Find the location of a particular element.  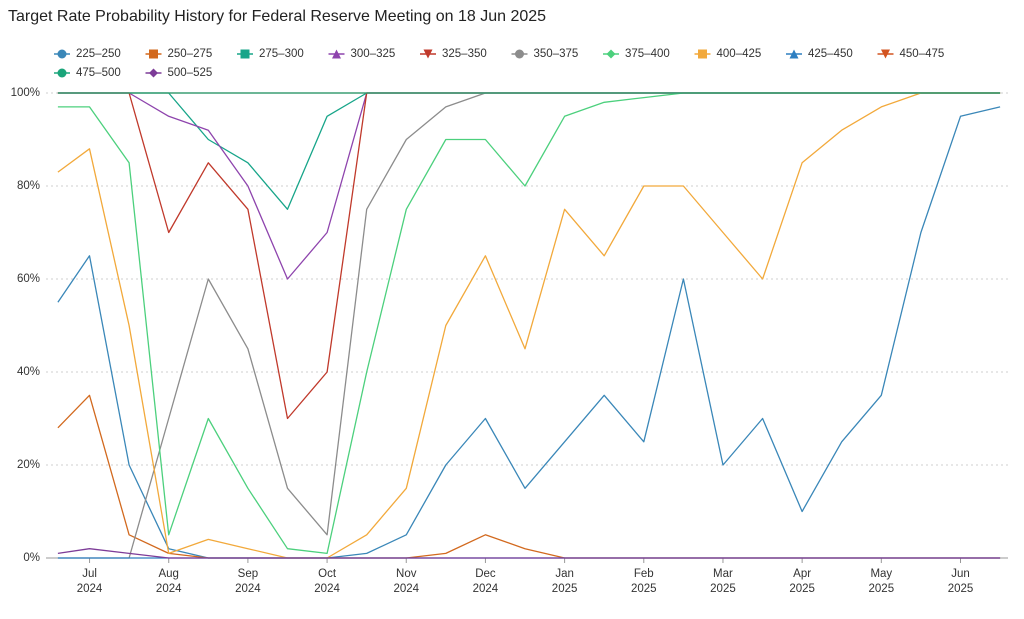

legend-label: 325–350 is located at coordinates (464, 54).